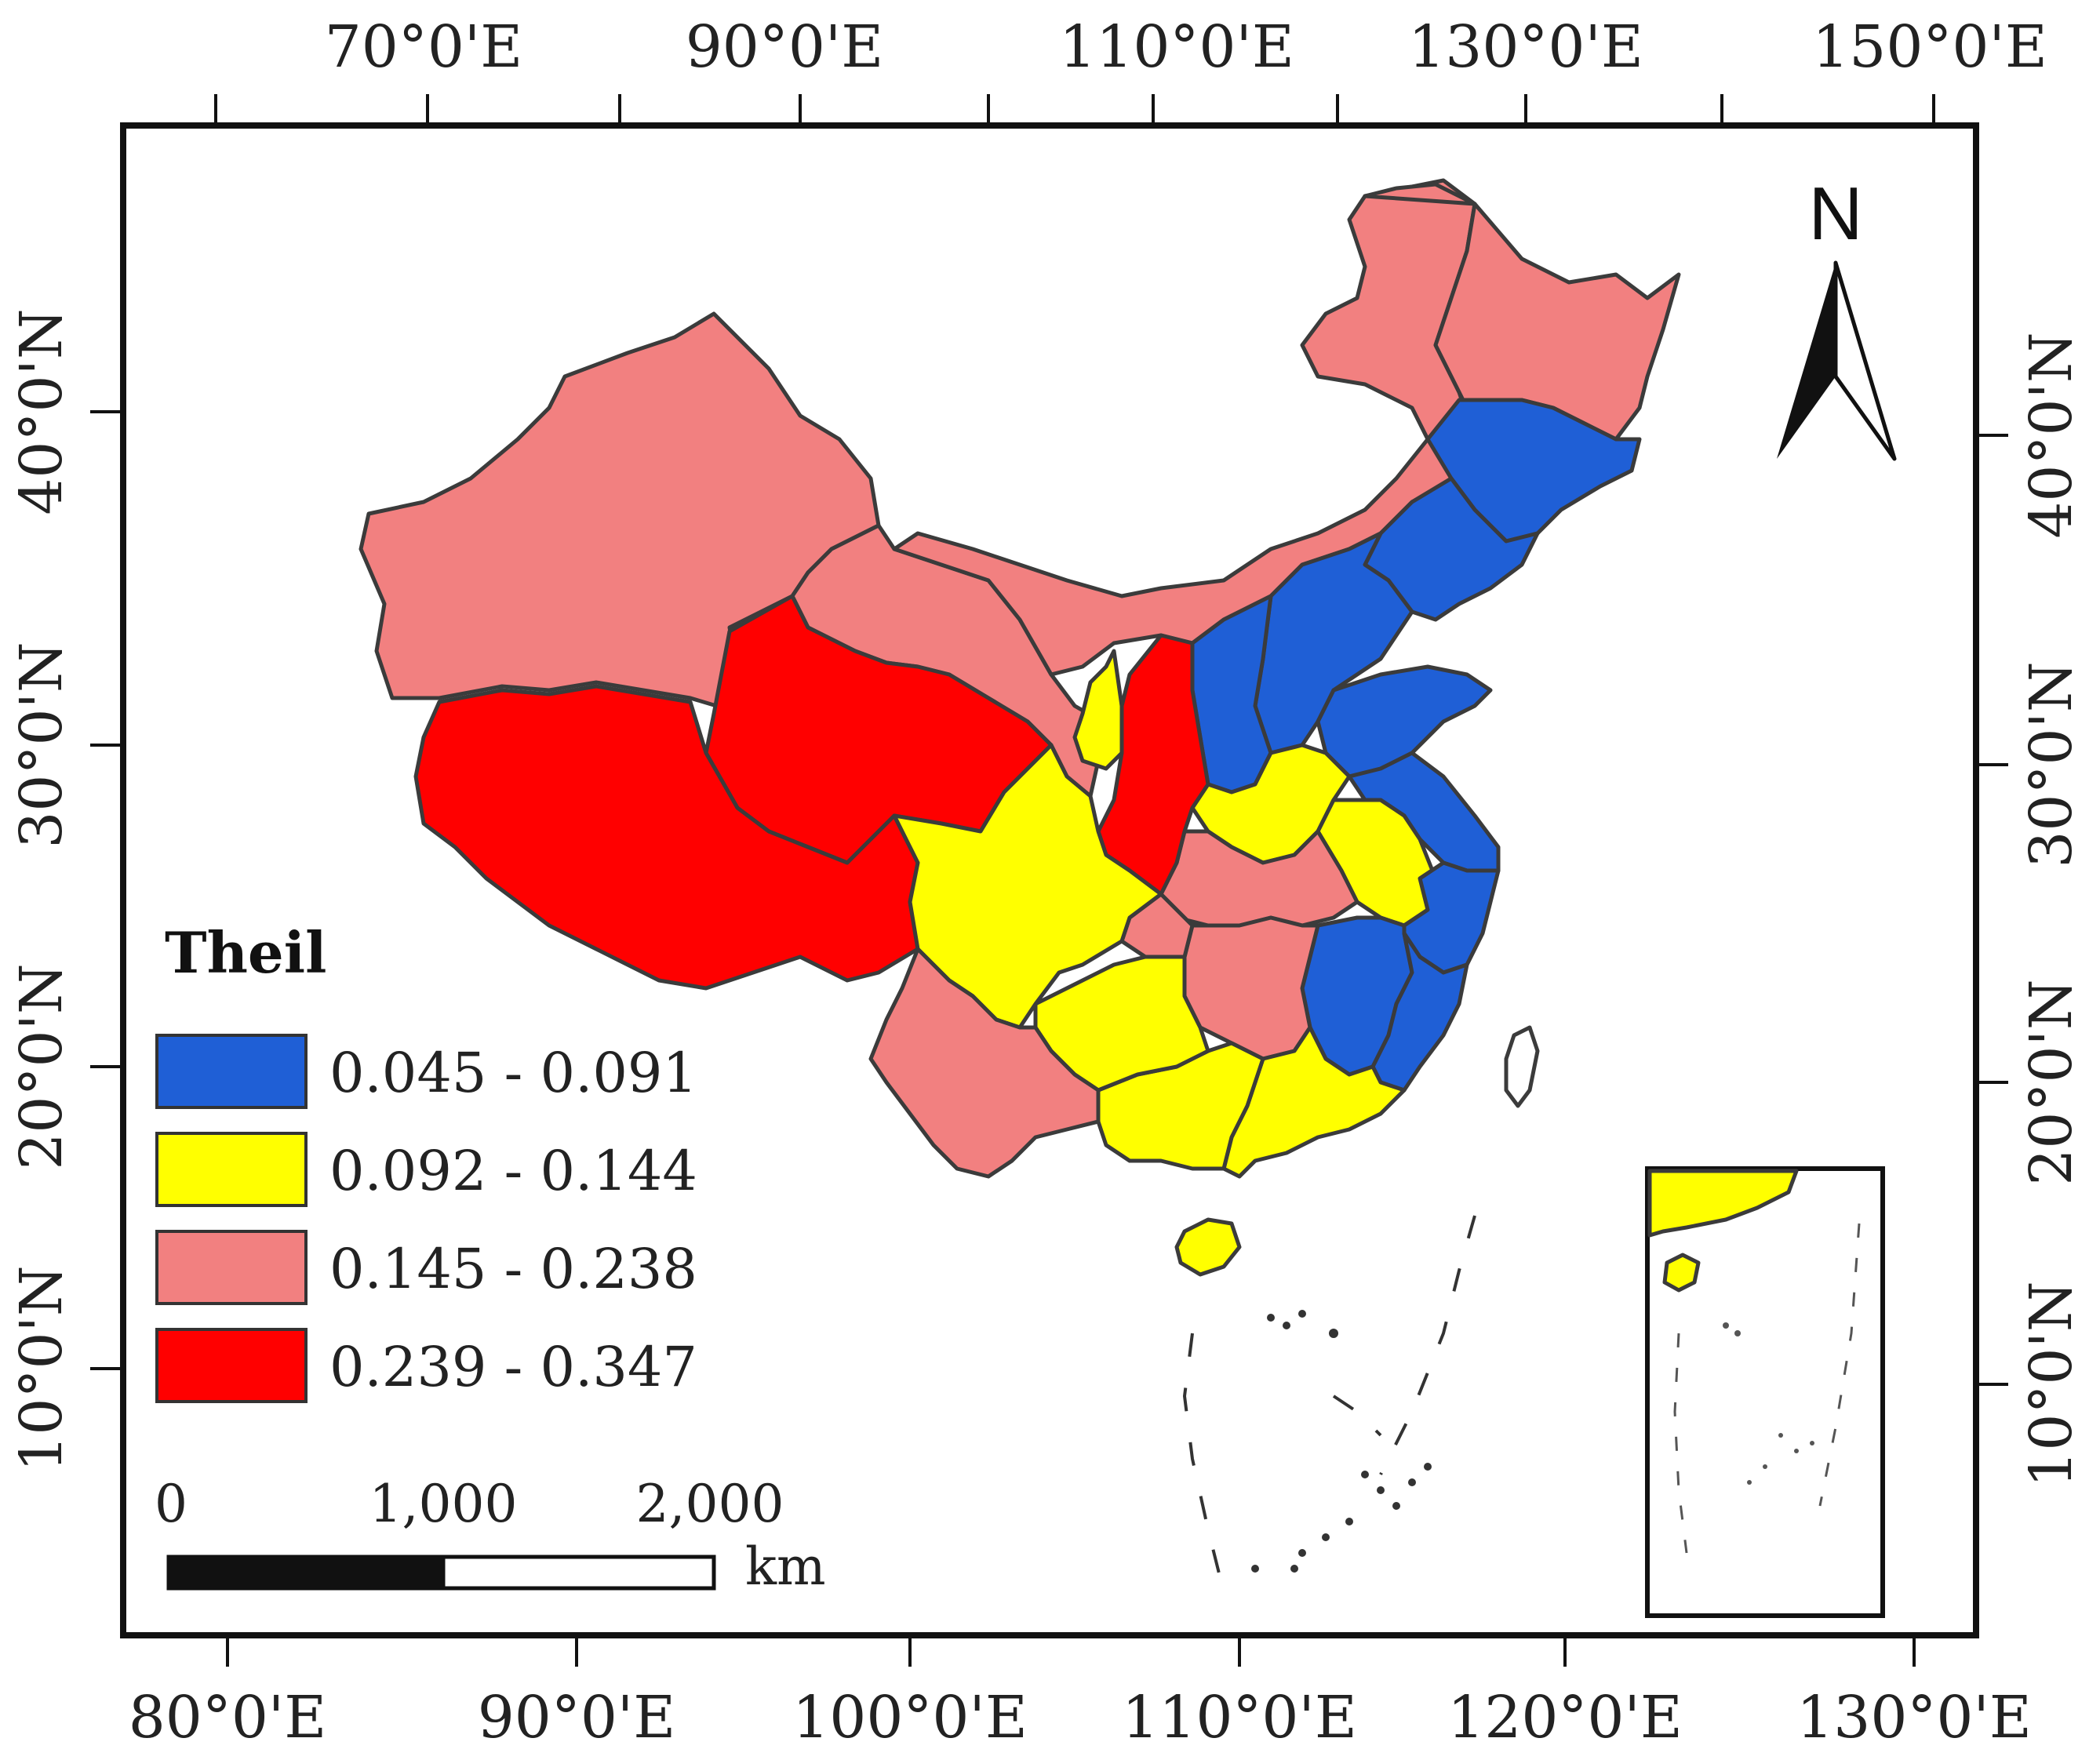 The image size is (2100, 1760). What do you see at coordinates (1914, 1717) in the screenshot?
I see `bottom-tick-label: 130°0'E` at bounding box center [1914, 1717].